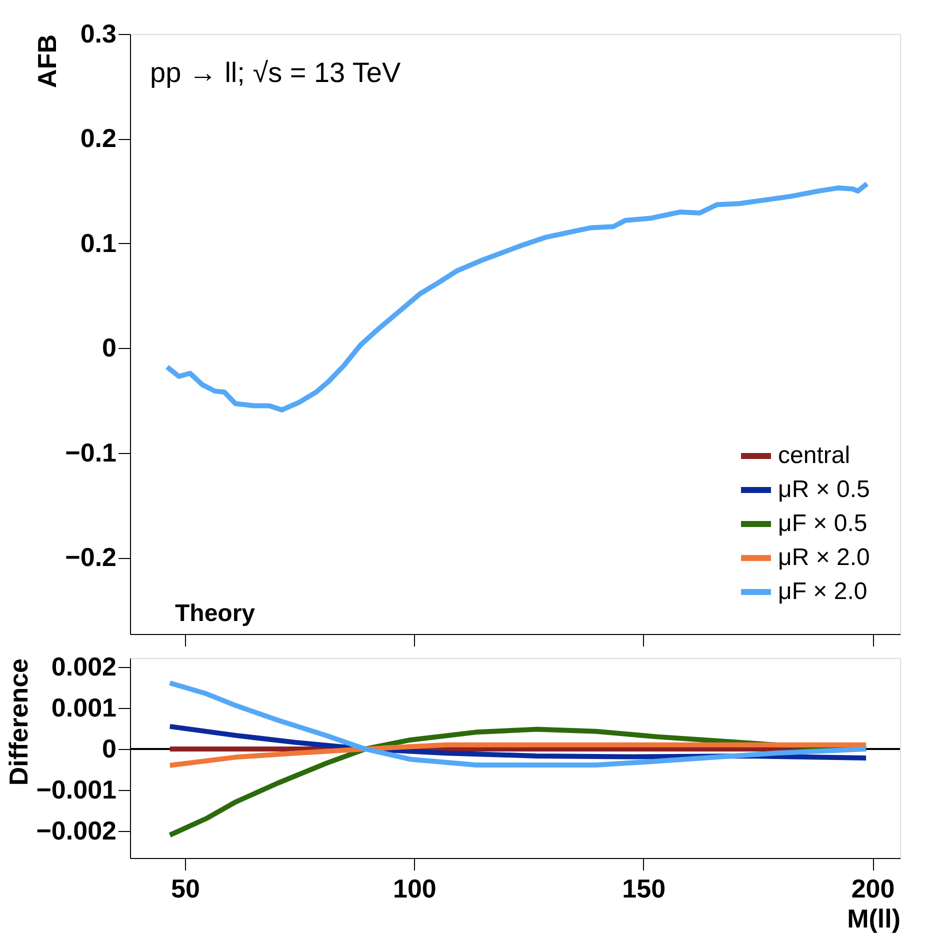 The image size is (945, 940). Describe the element at coordinates (873, 889) in the screenshot. I see `x-tick-label: 200` at that location.